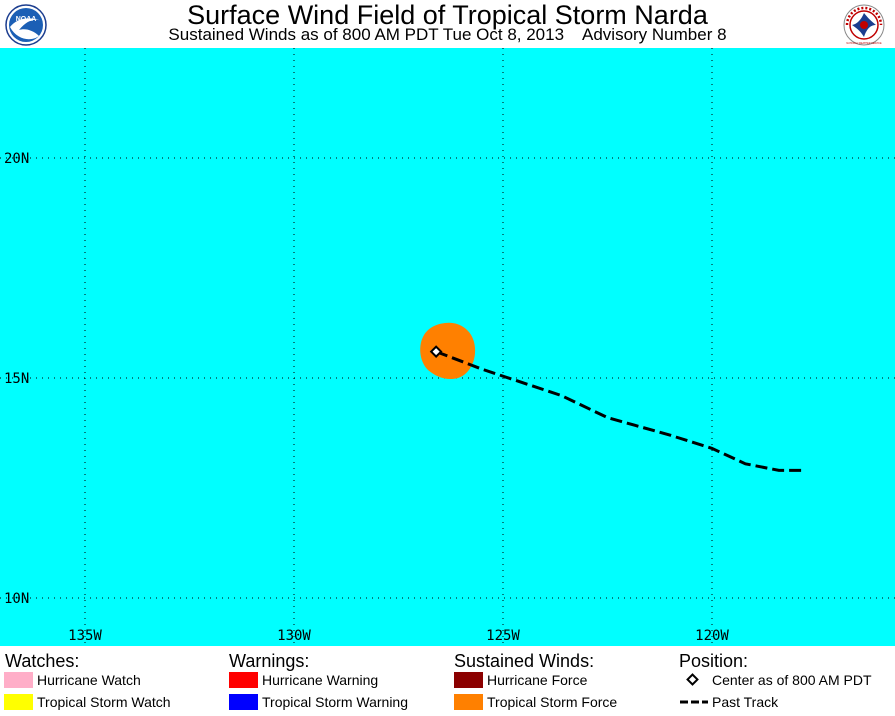 This screenshot has height=716, width=895. What do you see at coordinates (243, 702) in the screenshot?
I see `tropical-storm-warning-swatch` at bounding box center [243, 702].